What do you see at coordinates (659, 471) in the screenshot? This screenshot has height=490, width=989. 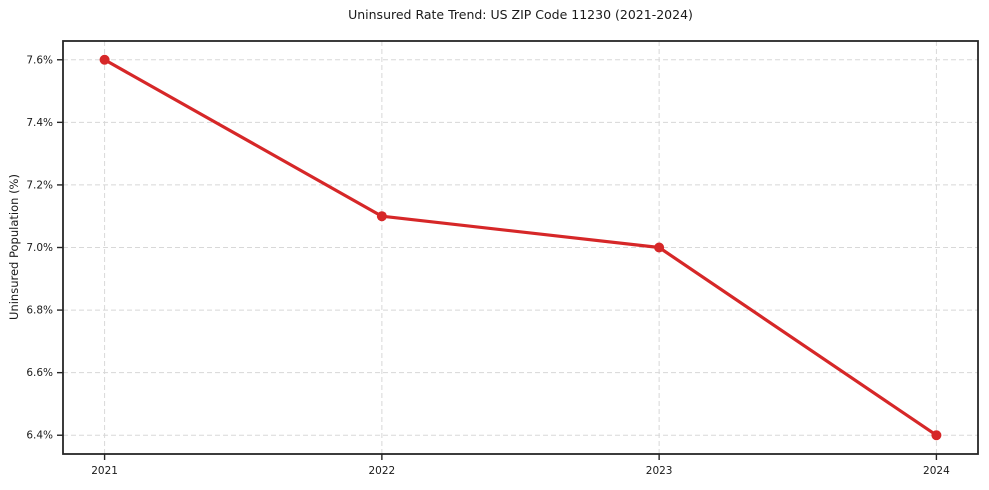 I see `x-tick-label: 2023` at bounding box center [659, 471].